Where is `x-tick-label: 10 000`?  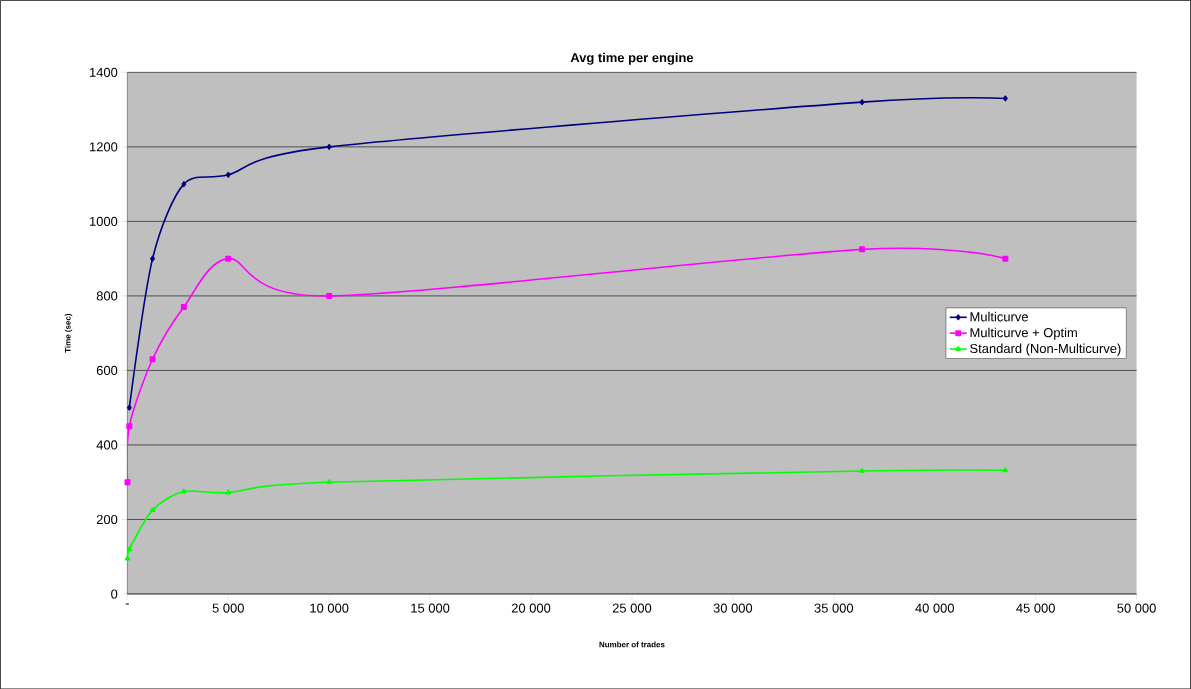
x-tick-label: 10 000 is located at coordinates (329, 608).